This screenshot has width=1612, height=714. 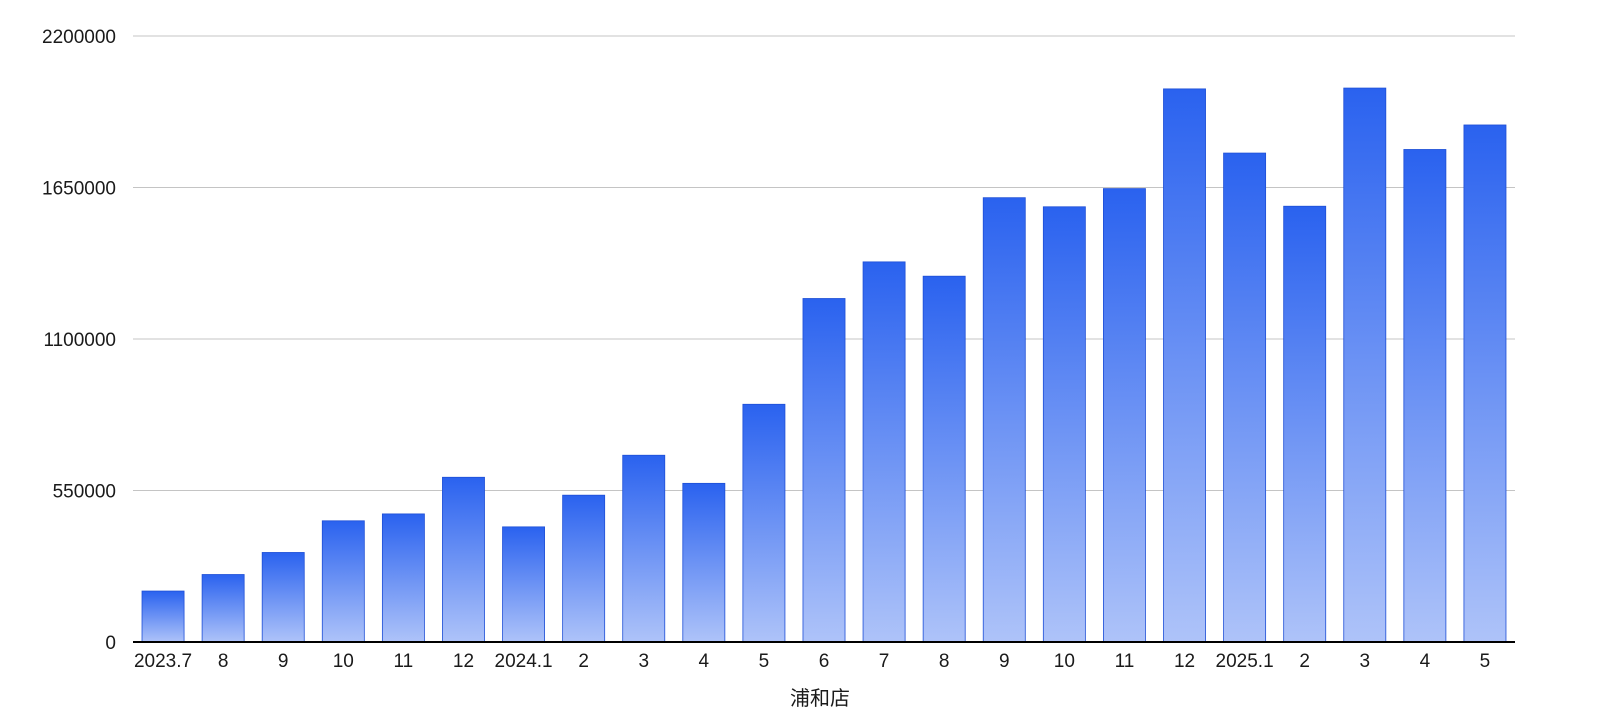 What do you see at coordinates (1245, 661) in the screenshot?
I see `x-tick-label: 2025.1` at bounding box center [1245, 661].